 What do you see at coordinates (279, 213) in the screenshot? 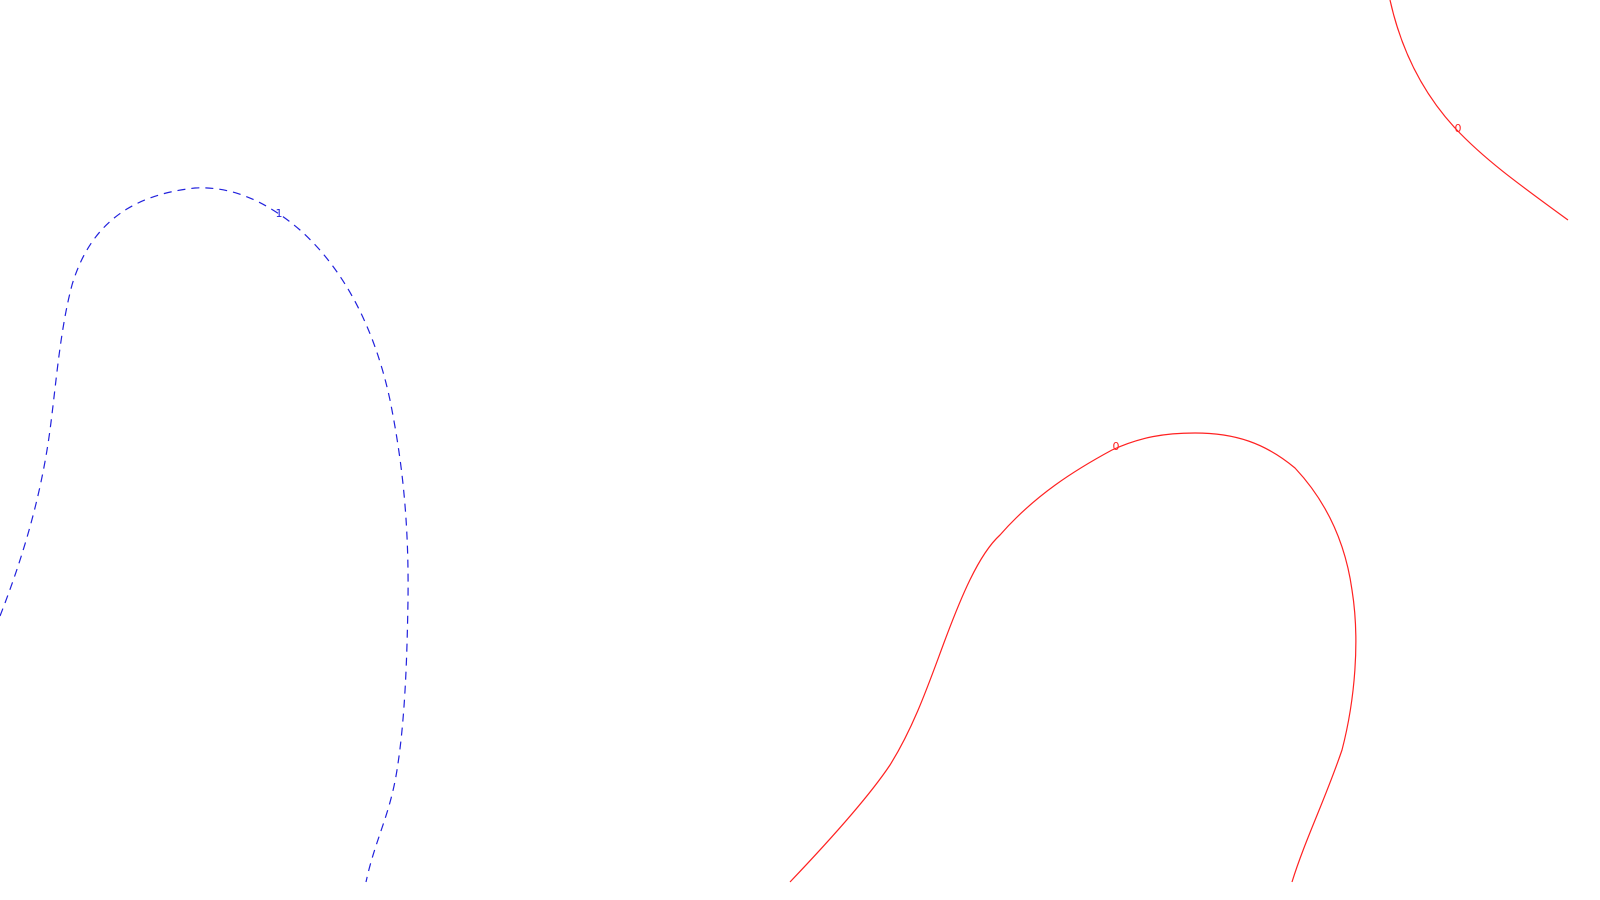
I see `contour-label-level-1: 1` at bounding box center [279, 213].